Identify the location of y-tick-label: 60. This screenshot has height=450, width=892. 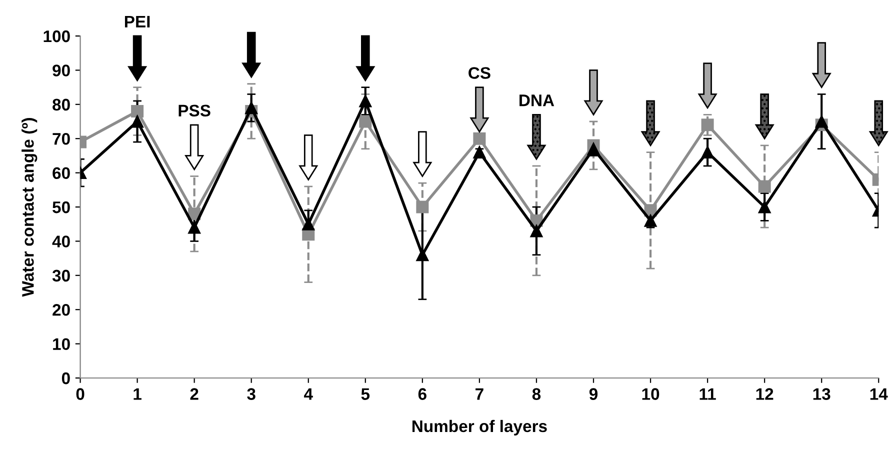
(61, 173).